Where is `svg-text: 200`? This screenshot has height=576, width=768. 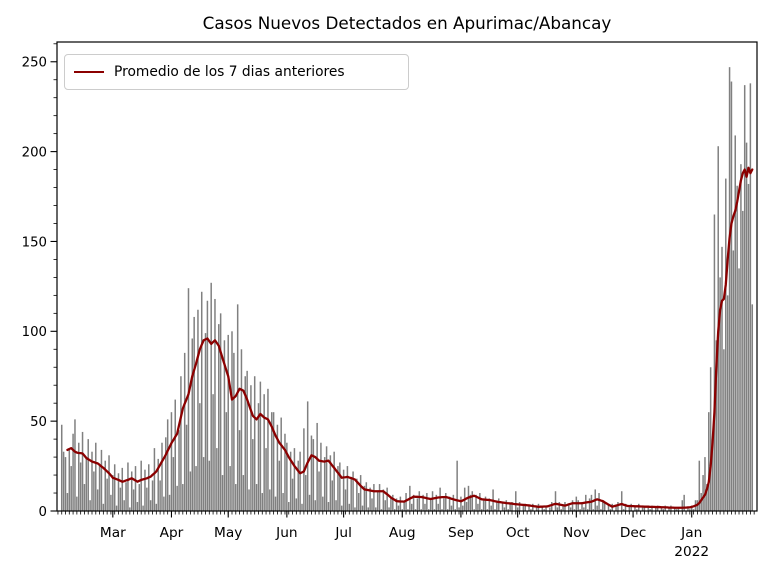
svg-text: 200 is located at coordinates (34, 152).